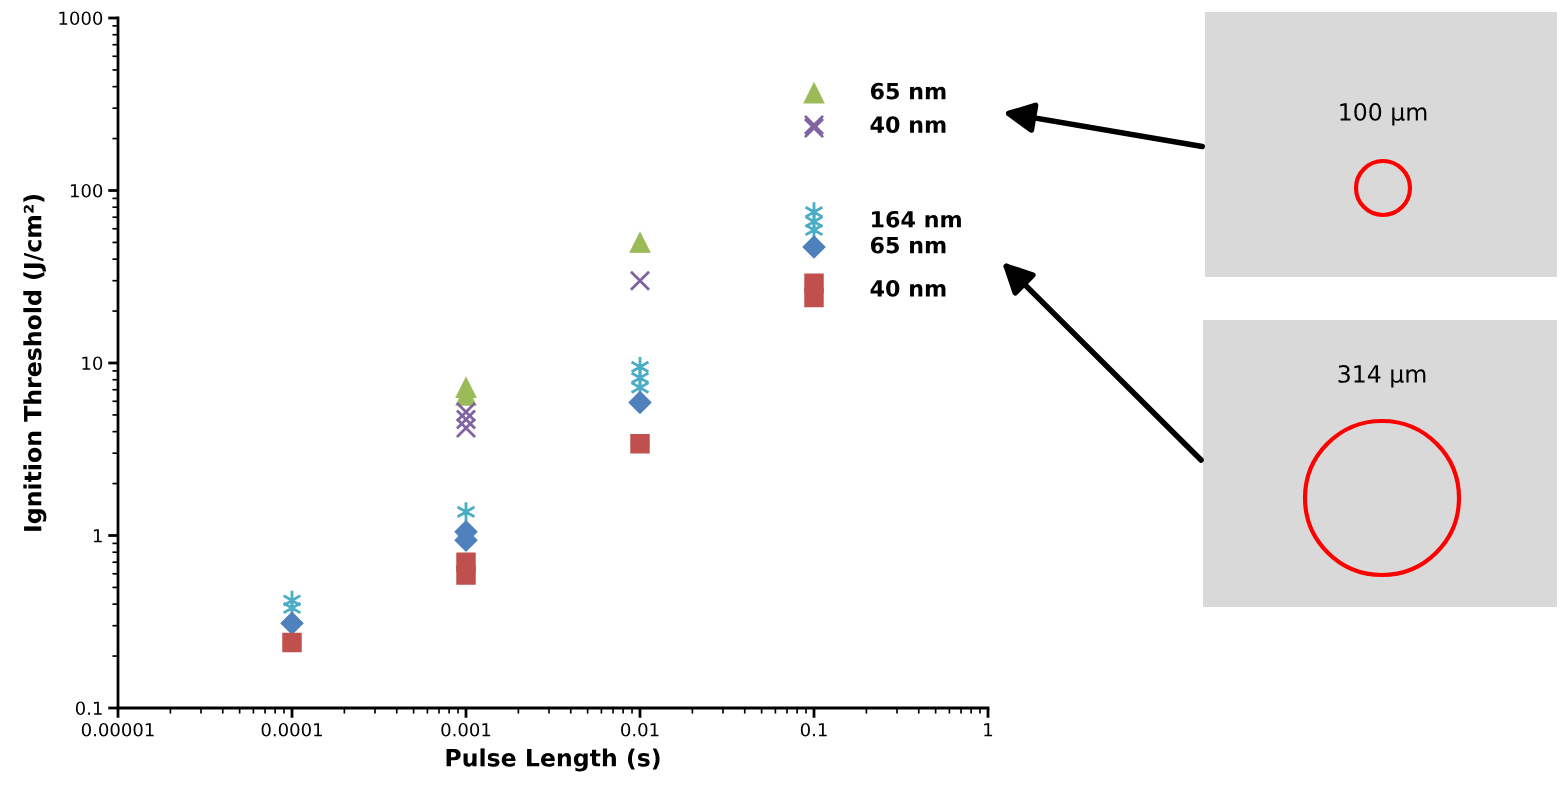 The height and width of the screenshot is (795, 1561). What do you see at coordinates (81, 18) in the screenshot?
I see `y-tick-label: 1000` at bounding box center [81, 18].